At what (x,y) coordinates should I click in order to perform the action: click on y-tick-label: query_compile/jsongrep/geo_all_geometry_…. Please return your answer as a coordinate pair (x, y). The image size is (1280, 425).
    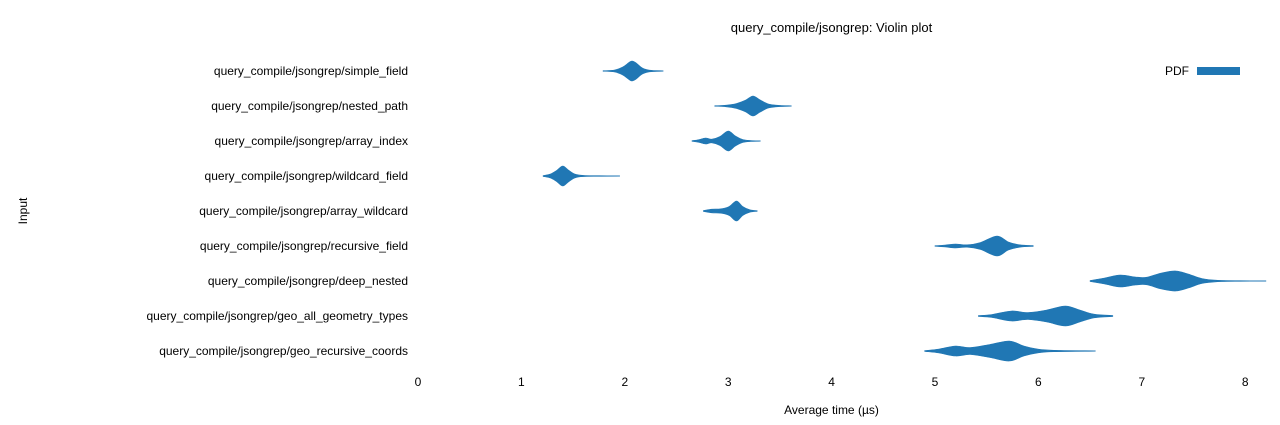
    Looking at the image, I should click on (277, 315).